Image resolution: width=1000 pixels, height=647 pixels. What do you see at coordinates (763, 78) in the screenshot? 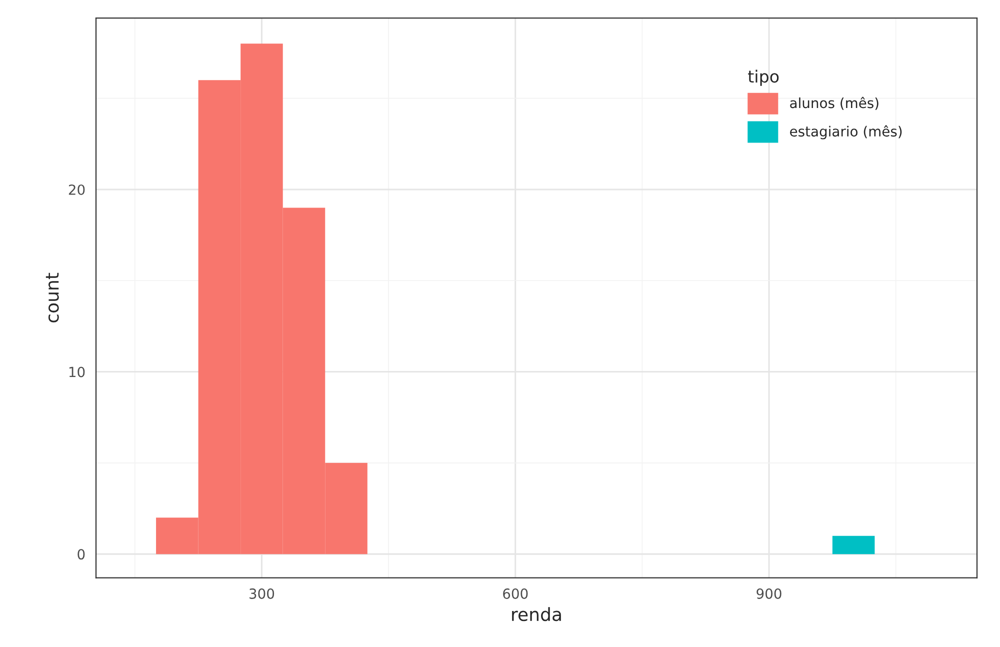
I see `legend-title: tipo` at bounding box center [763, 78].